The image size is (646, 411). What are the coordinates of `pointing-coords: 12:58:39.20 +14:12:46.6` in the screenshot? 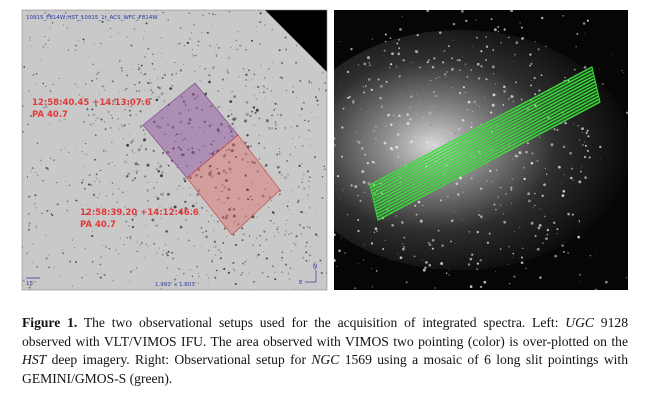 It's located at (139, 213).